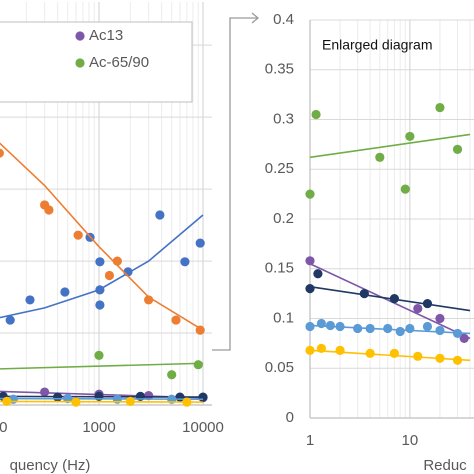 The width and height of the screenshot is (474, 474). What do you see at coordinates (4, 427) in the screenshot?
I see `x-tick-label: 100` at bounding box center [4, 427].